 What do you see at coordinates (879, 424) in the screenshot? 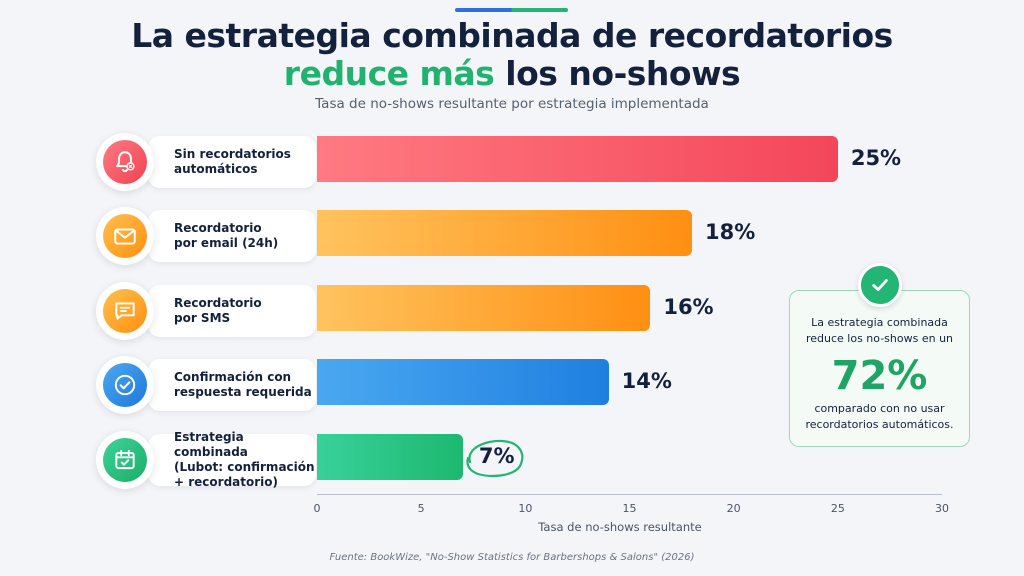
I see `callout-line4: recordatorios automáticos.` at bounding box center [879, 424].